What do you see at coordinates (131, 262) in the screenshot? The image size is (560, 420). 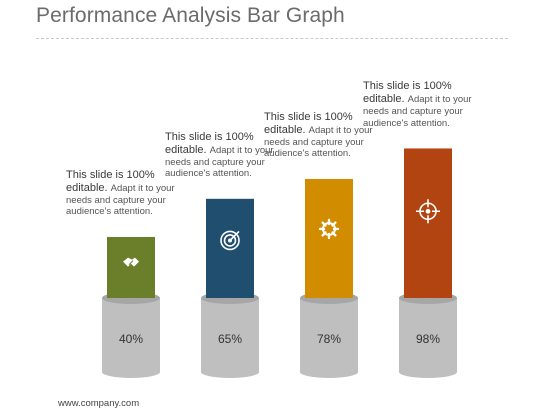 I see `handshake-icon` at bounding box center [131, 262].